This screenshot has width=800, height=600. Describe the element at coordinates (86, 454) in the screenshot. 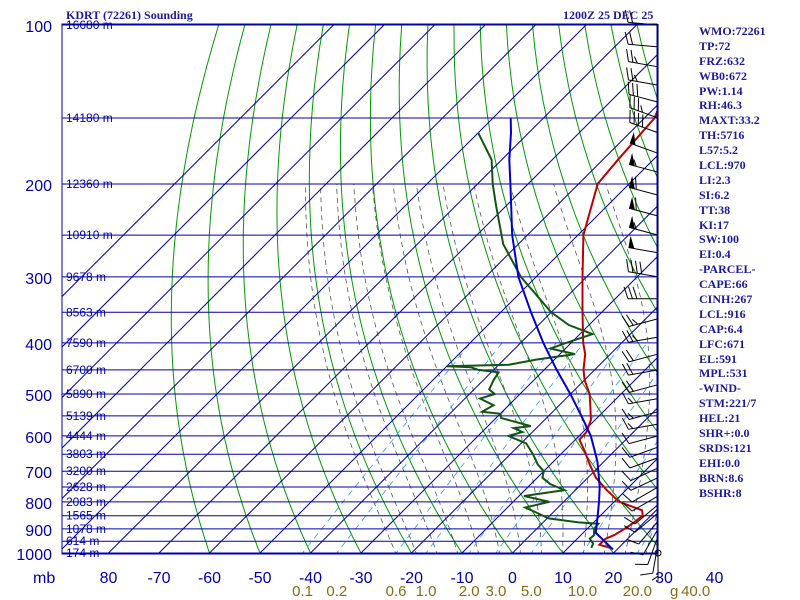

I see `height-label: 3803 m` at that location.